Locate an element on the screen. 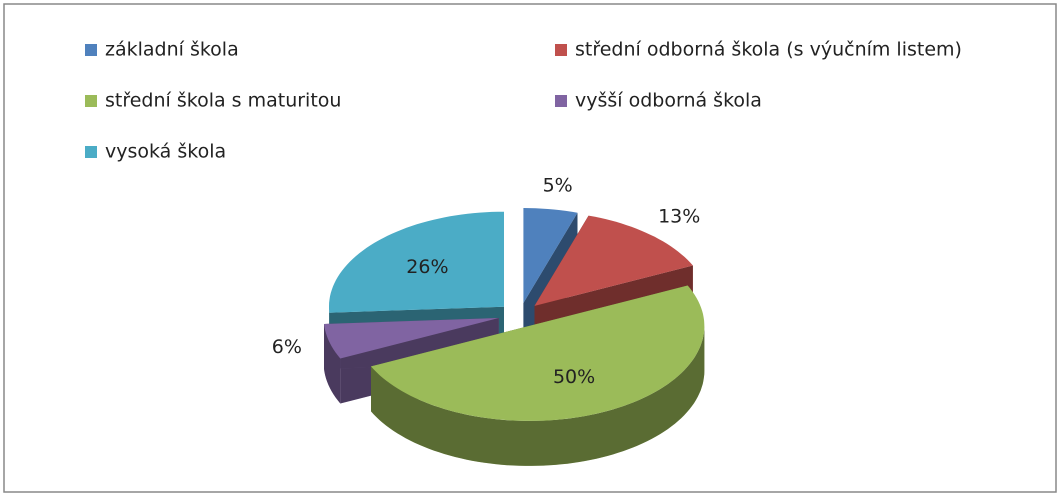  legend-label: vyšší odborná škola is located at coordinates (668, 101).